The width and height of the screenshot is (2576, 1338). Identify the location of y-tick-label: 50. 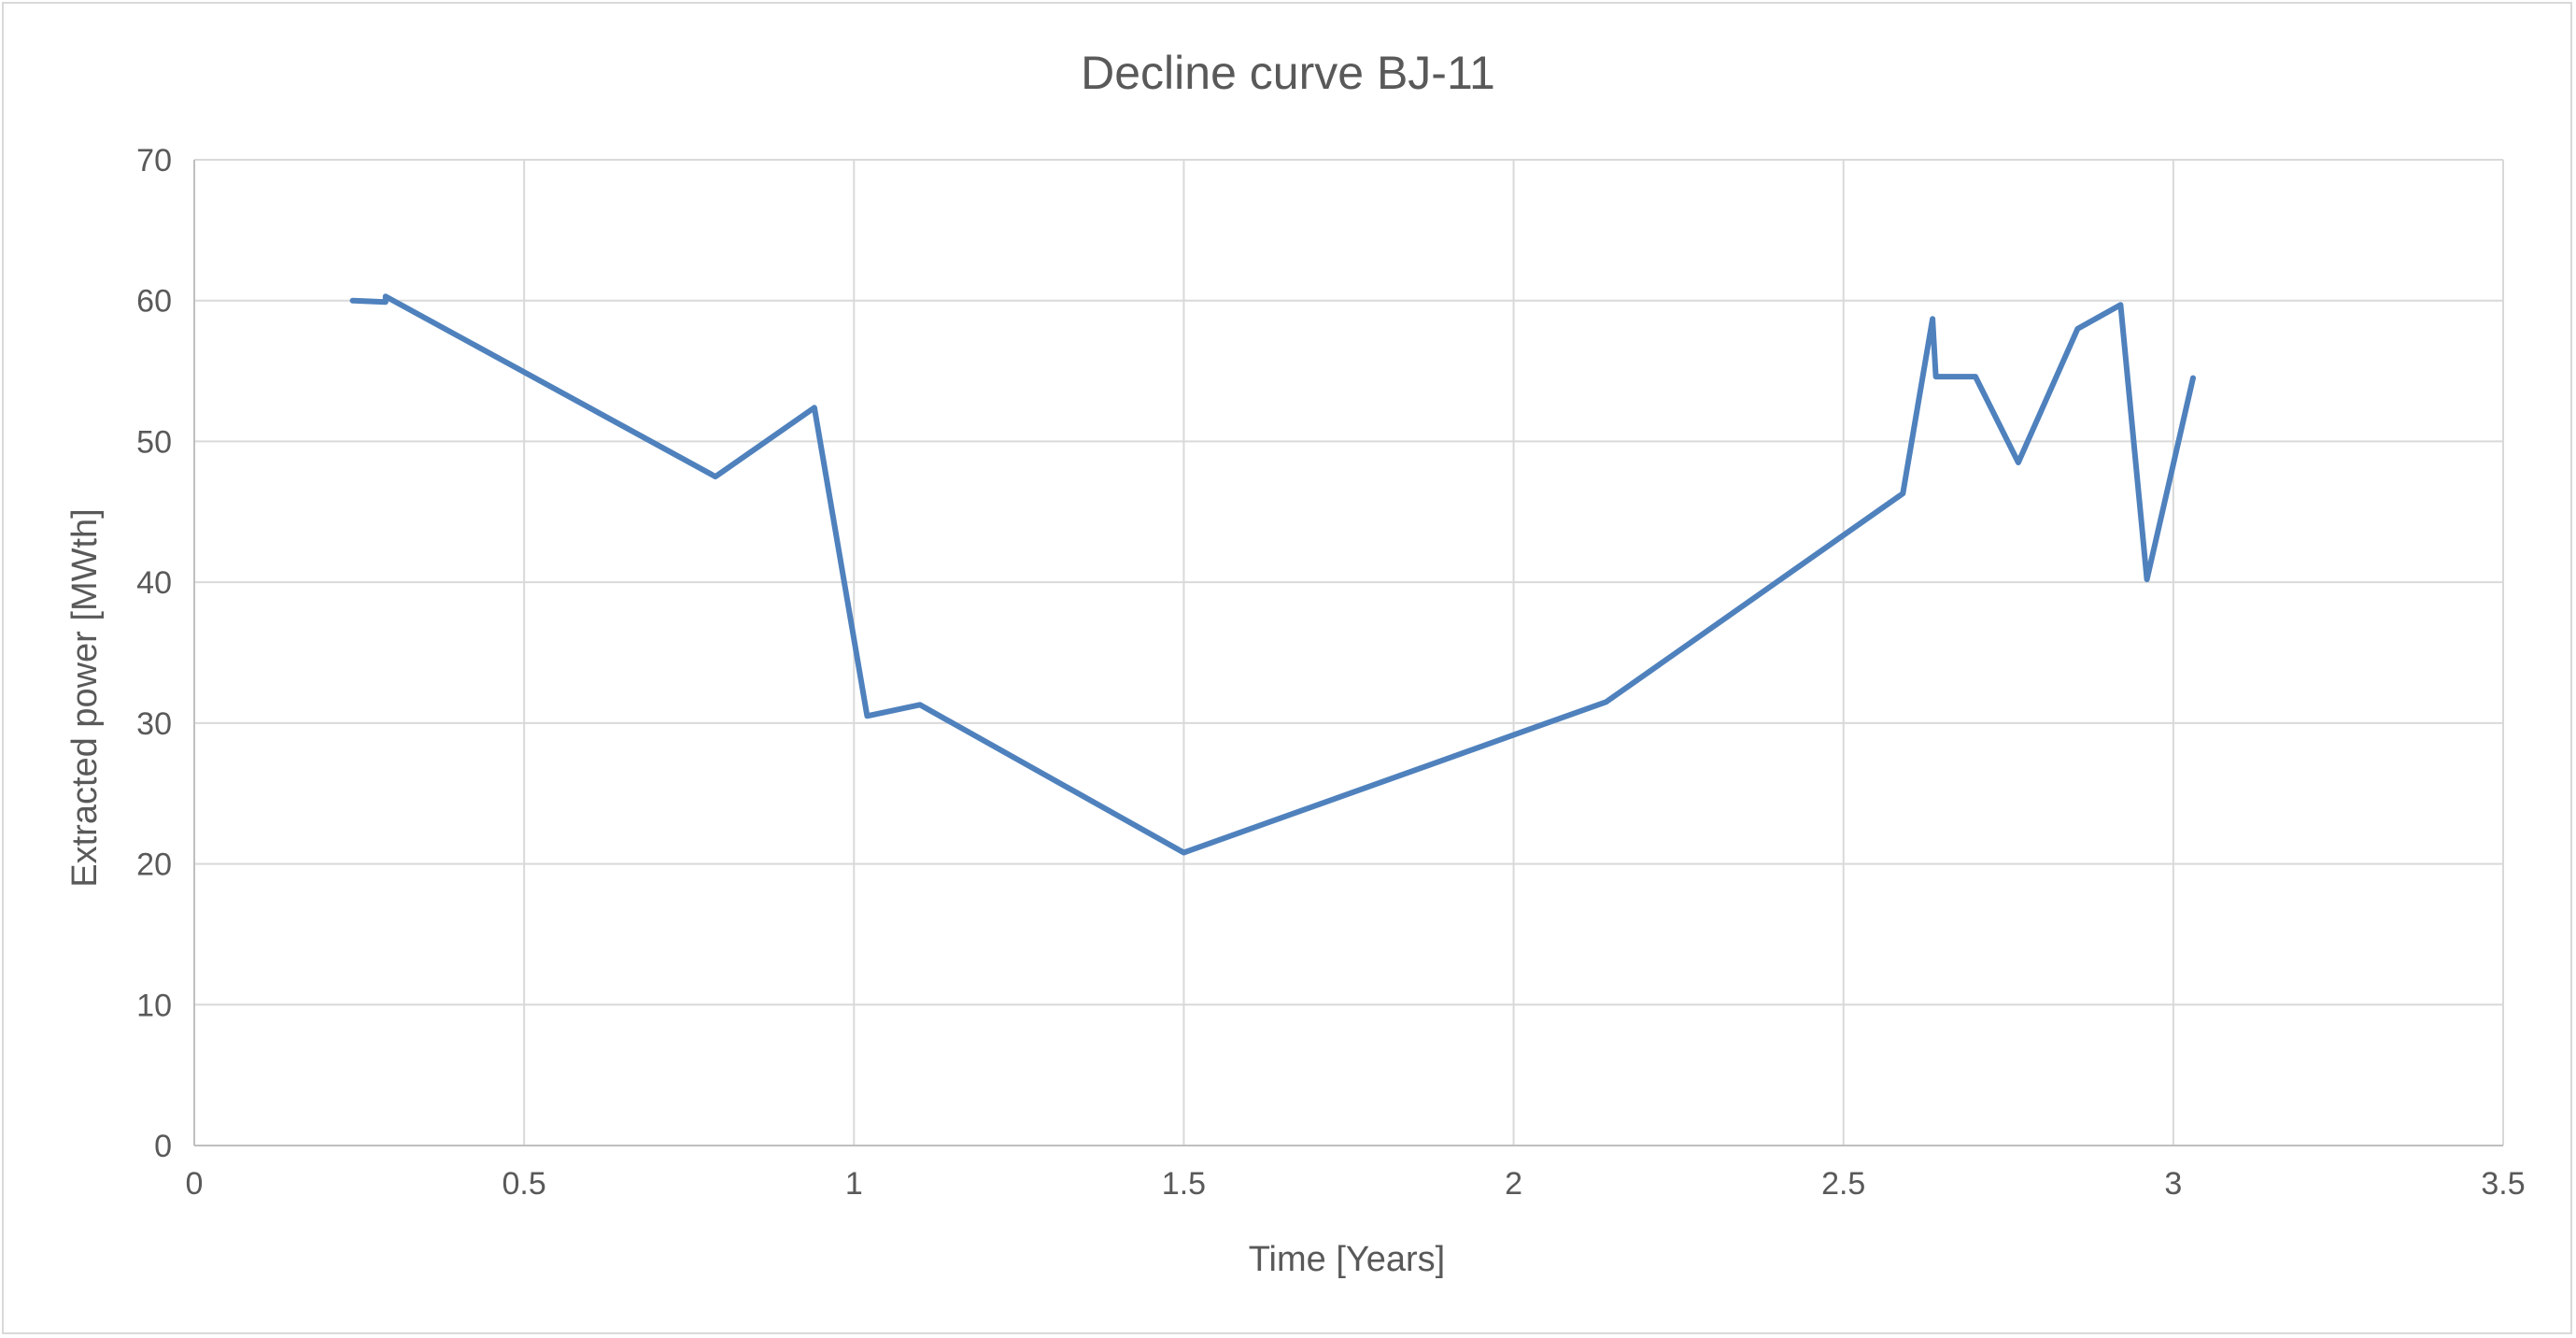
(154, 442).